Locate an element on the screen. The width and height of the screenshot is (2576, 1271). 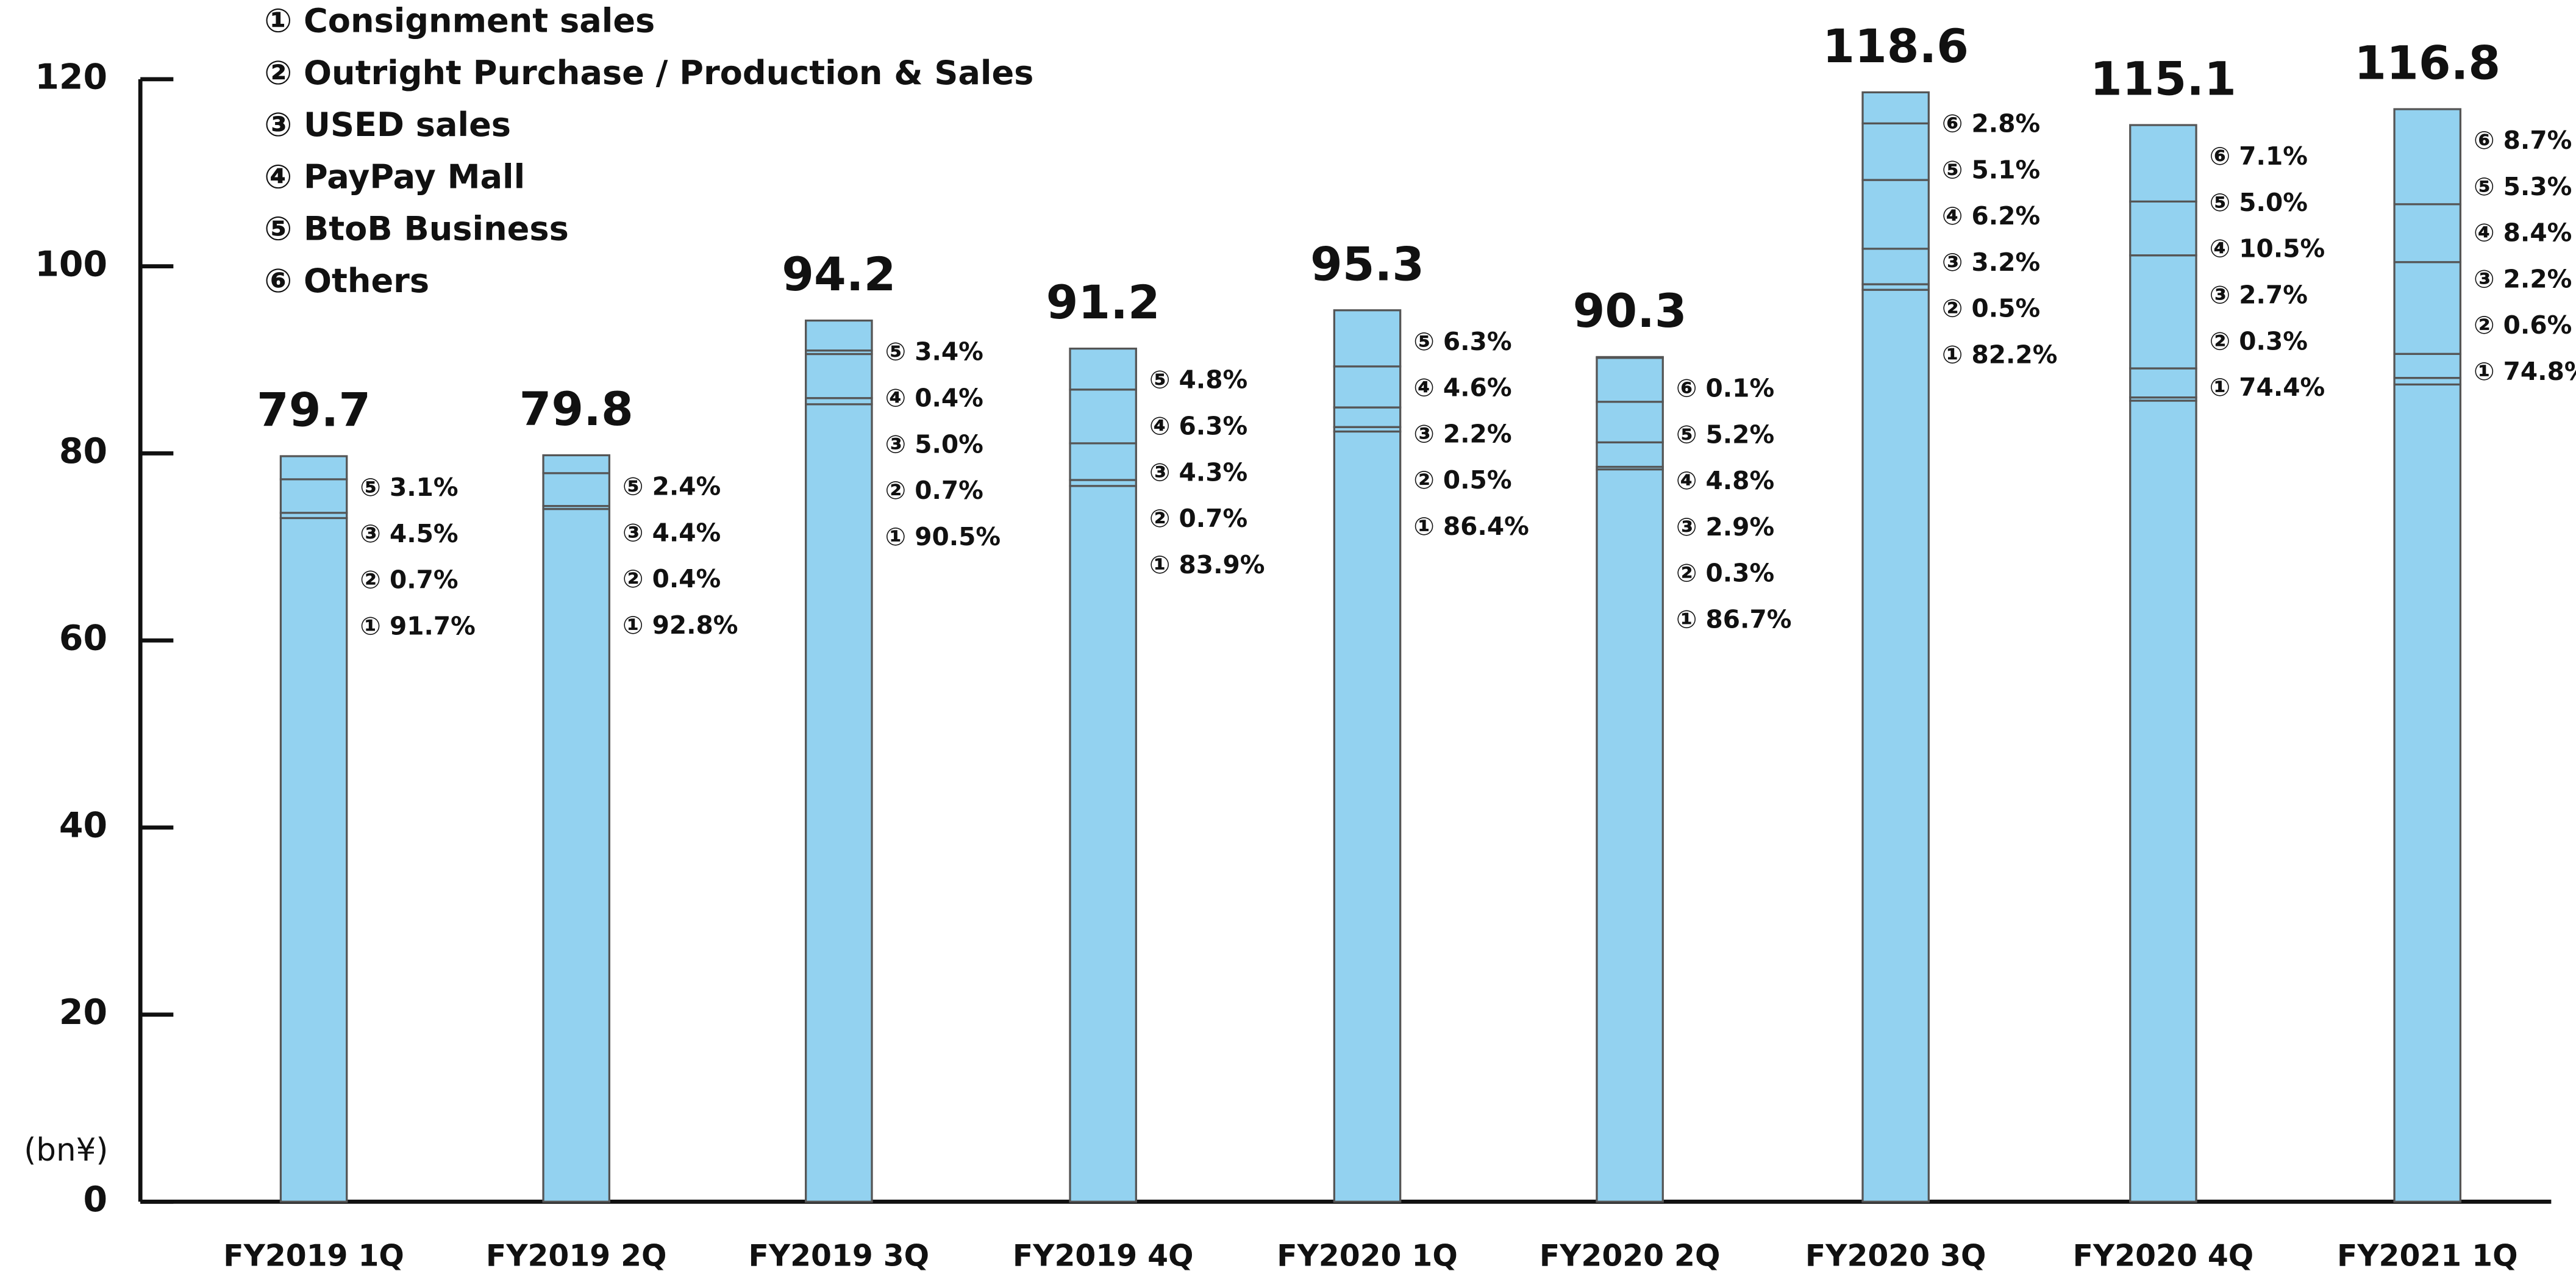
segment-label: ④ 6.2% is located at coordinates (1991, 216).